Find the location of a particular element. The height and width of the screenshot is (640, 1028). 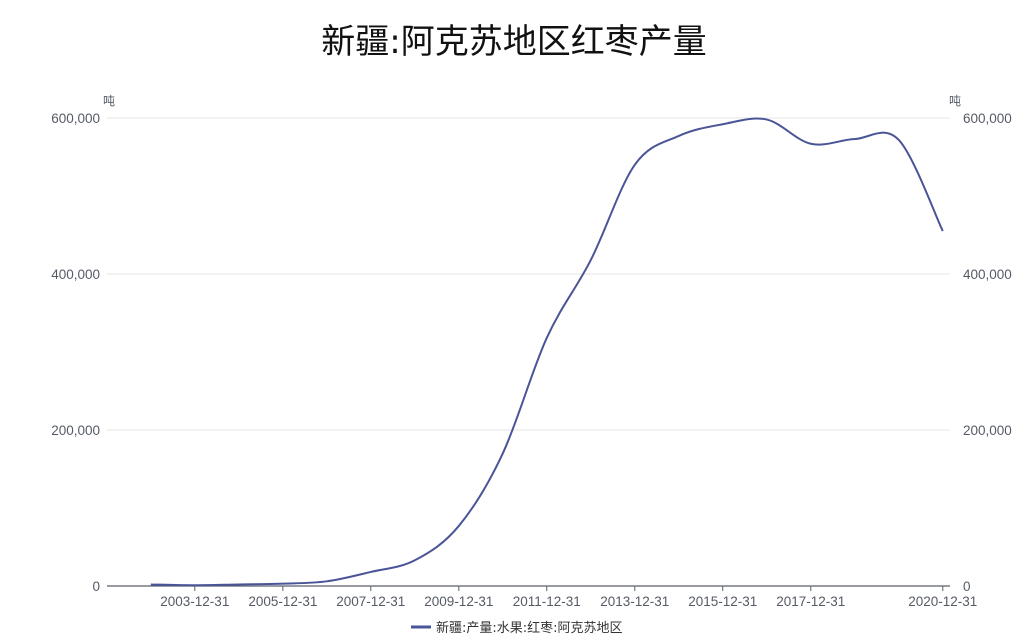

axes is located at coordinates (528, 588).